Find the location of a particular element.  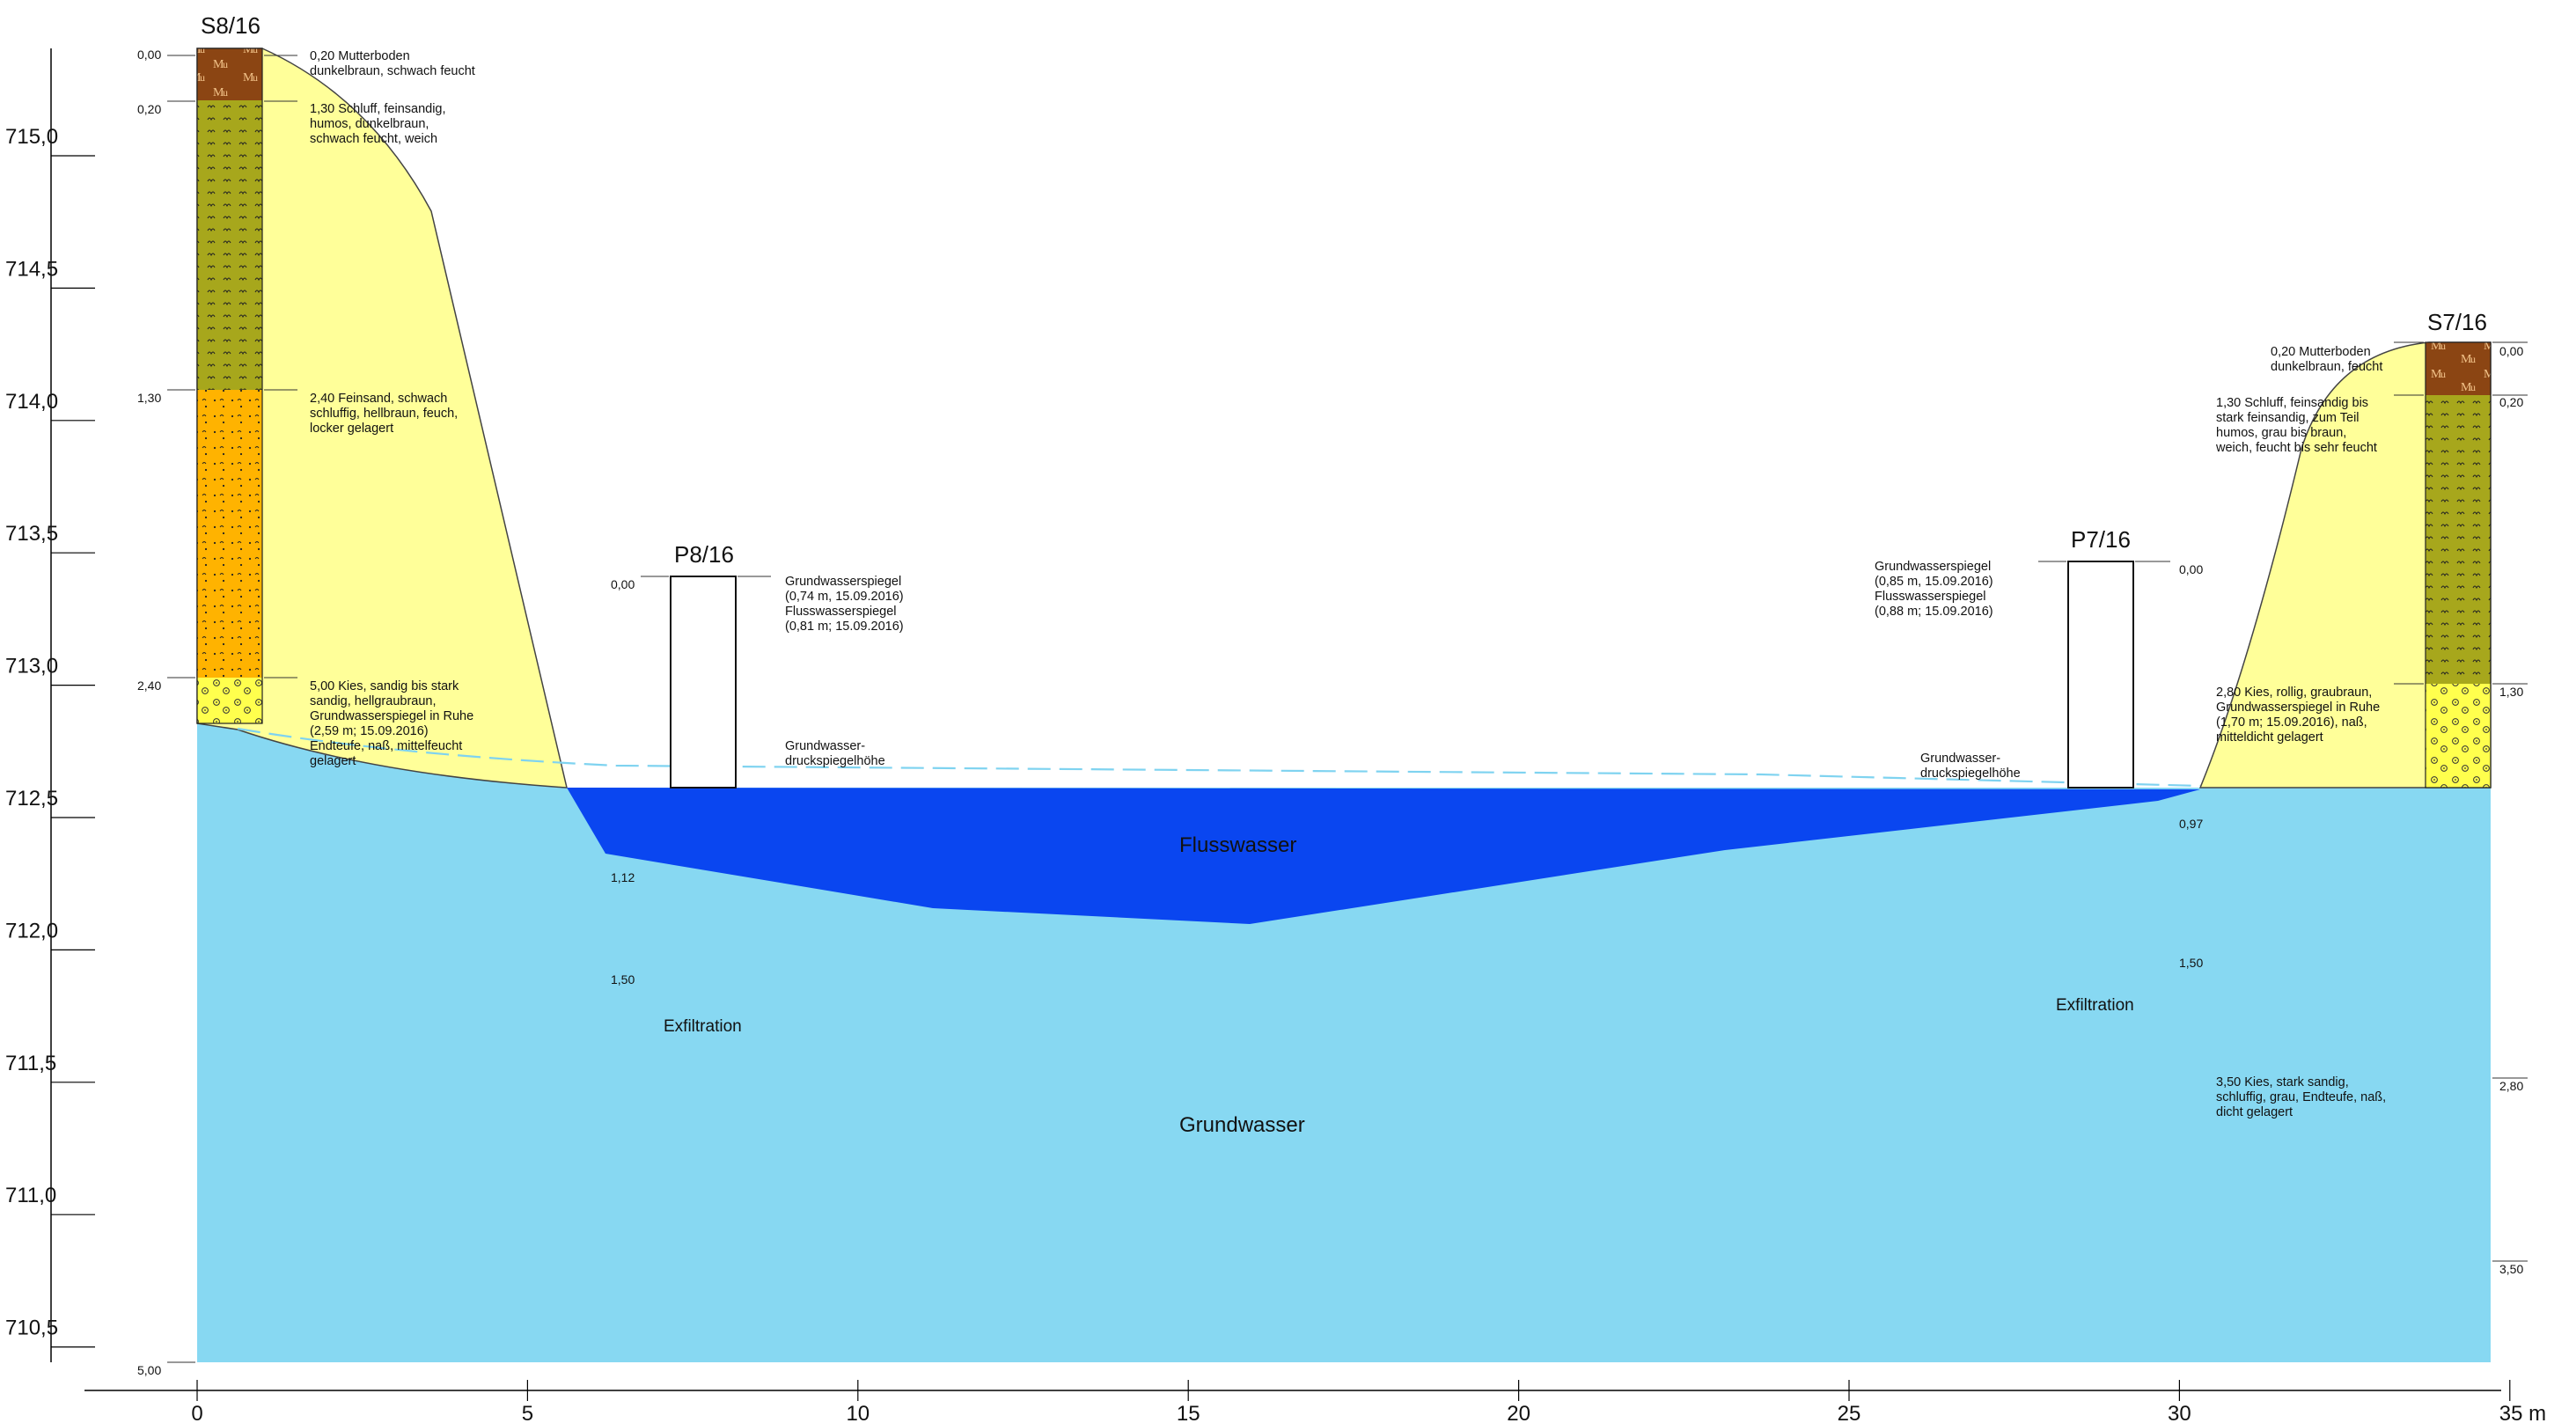

x-tick-label: 5 is located at coordinates (527, 1413).